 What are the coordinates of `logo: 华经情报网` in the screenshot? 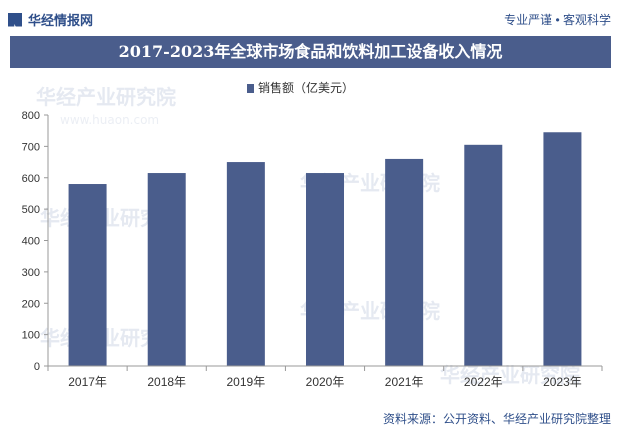 It's located at (50, 19).